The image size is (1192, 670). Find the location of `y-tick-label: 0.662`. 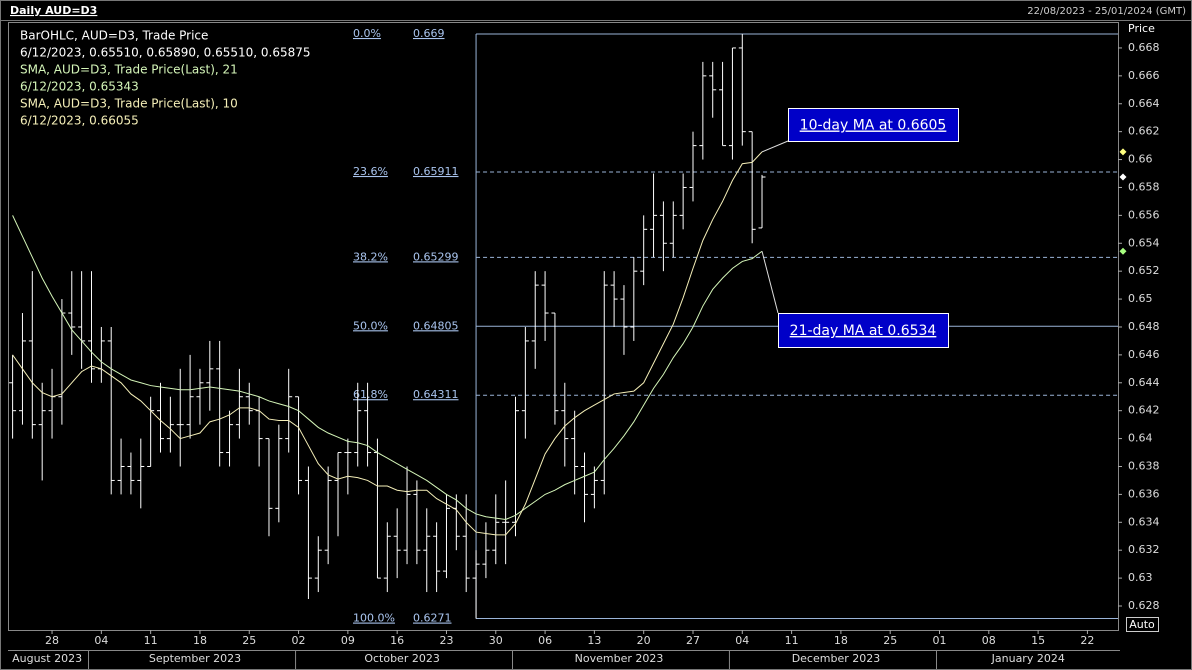

y-tick-label: 0.662 is located at coordinates (1144, 131).